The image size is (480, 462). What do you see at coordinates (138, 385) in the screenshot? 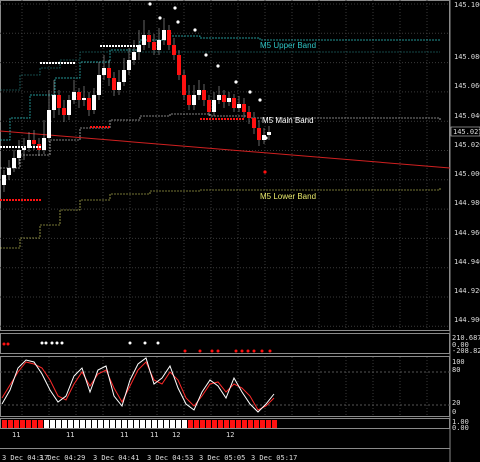
I see `stoch-main-line` at bounding box center [138, 385].